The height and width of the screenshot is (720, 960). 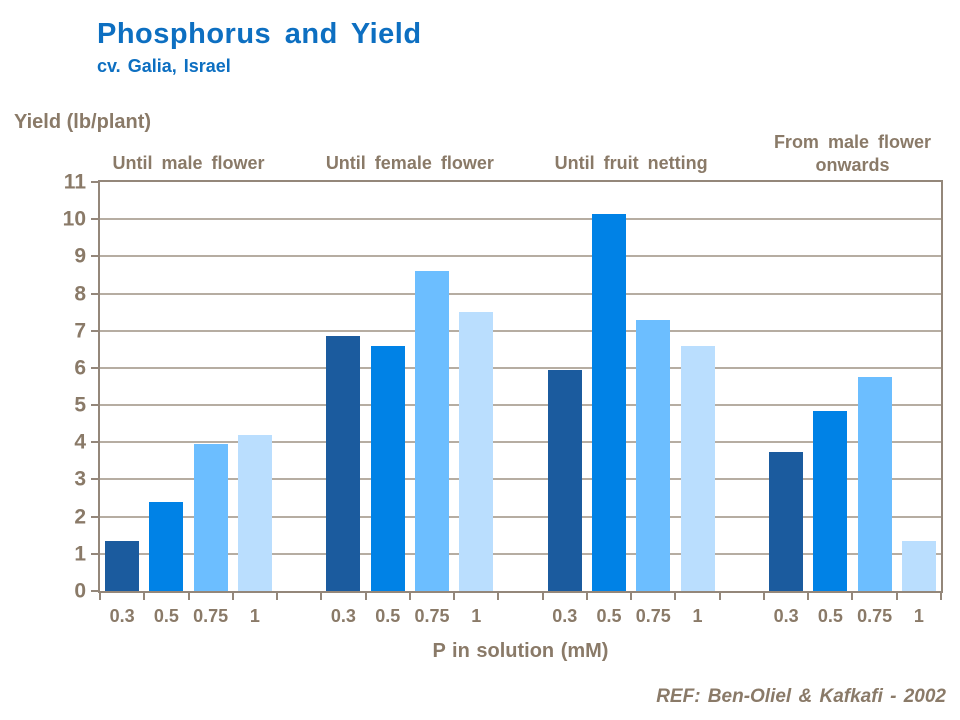 I want to click on y-axis-tick-label: 1, so click(x=80, y=554).